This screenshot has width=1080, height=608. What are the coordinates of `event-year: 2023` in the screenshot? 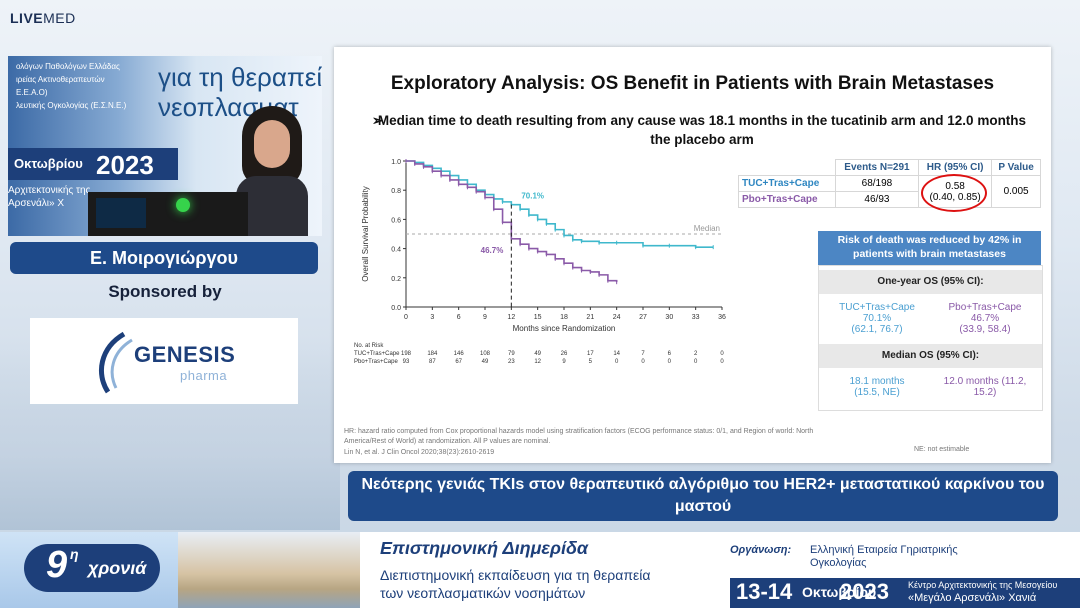 It's located at (864, 591).